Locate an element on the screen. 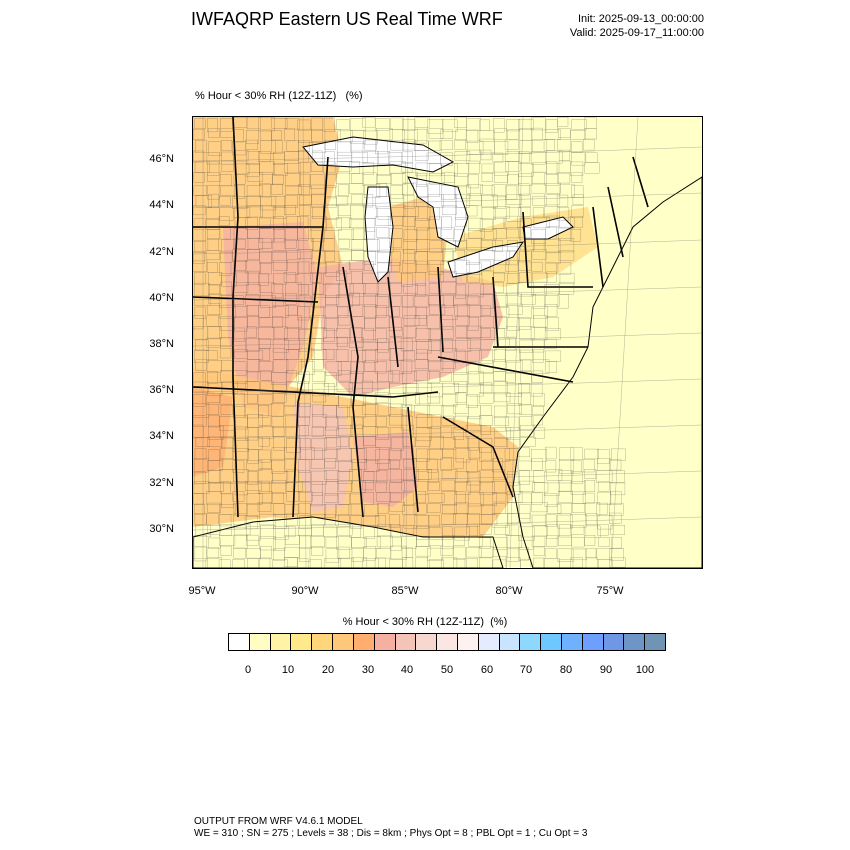 This screenshot has width=850, height=850. lat-tick-label: 46°N is located at coordinates (161, 159).